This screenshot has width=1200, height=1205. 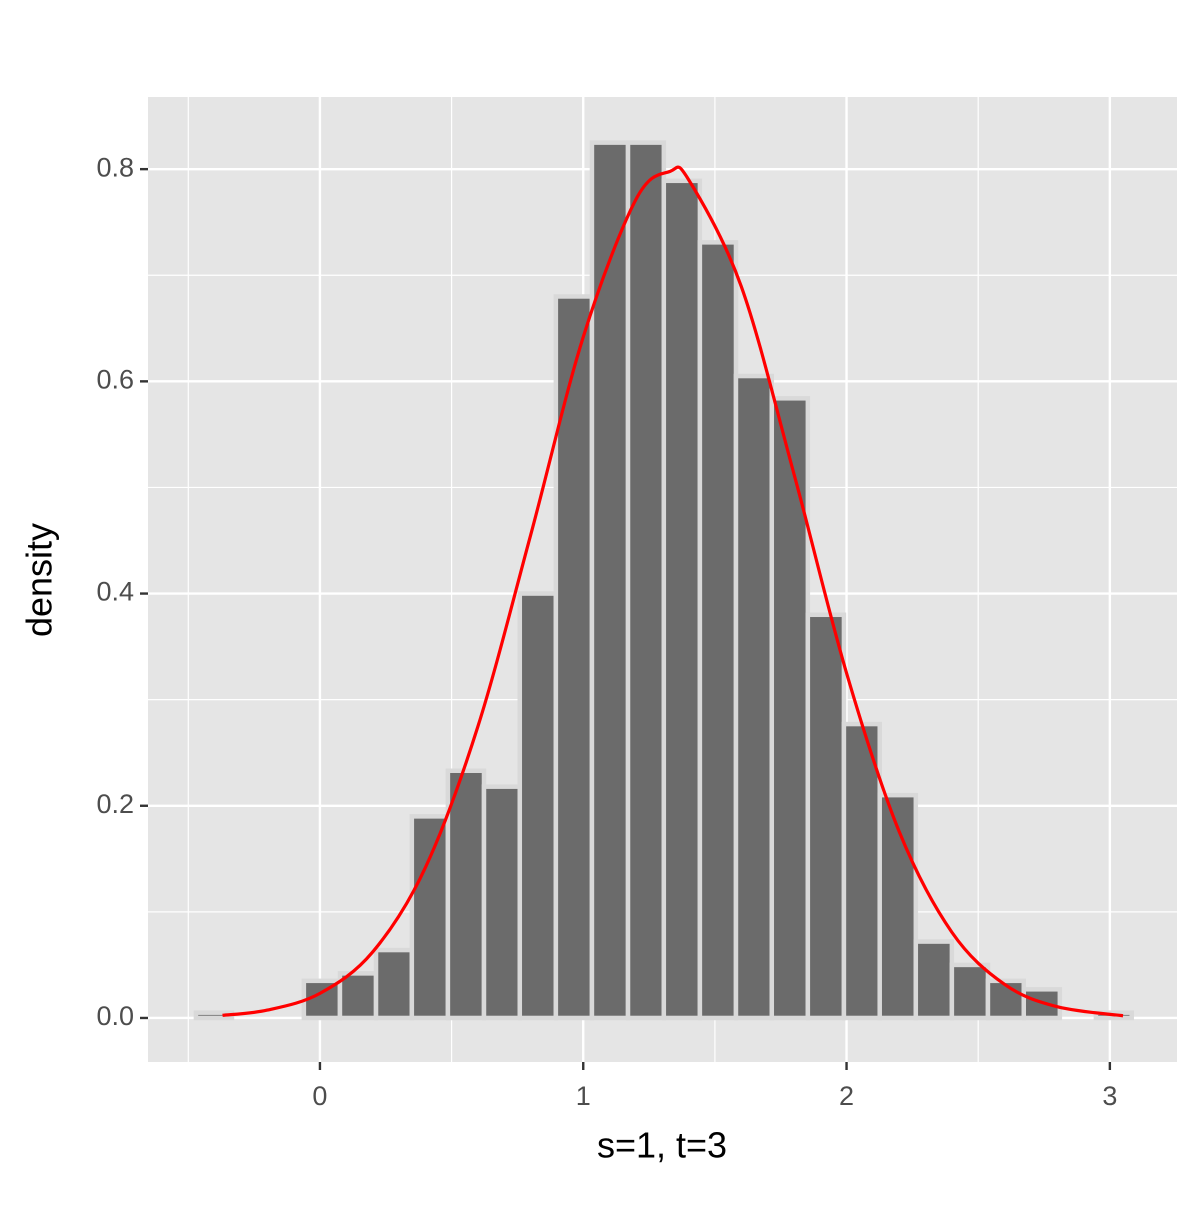 I want to click on y-axis-title: density, so click(x=39, y=580).